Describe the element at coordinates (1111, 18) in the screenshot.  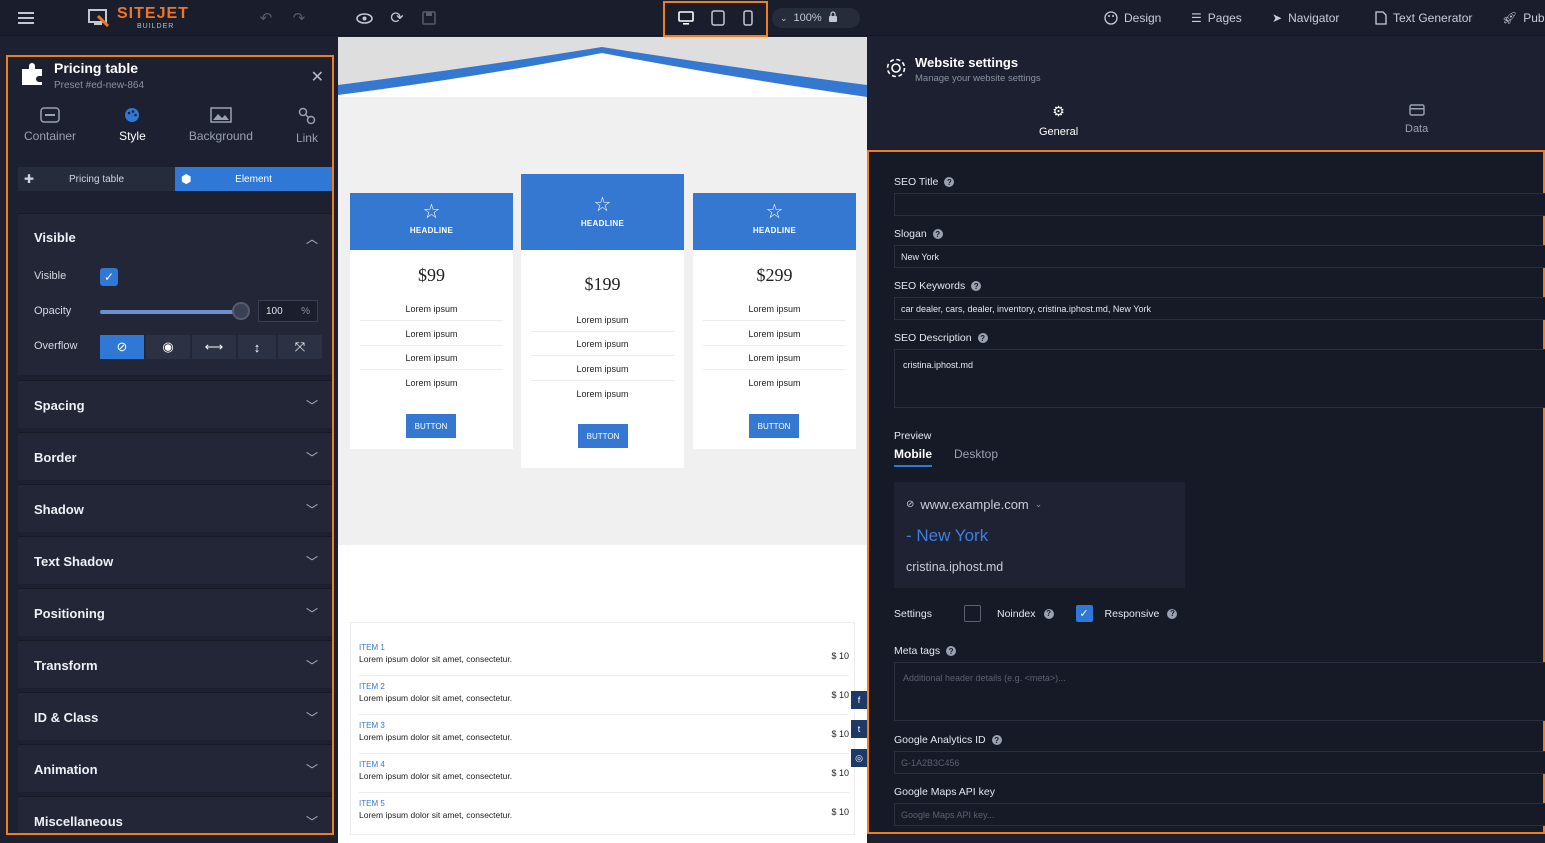
I see `palette-icon` at that location.